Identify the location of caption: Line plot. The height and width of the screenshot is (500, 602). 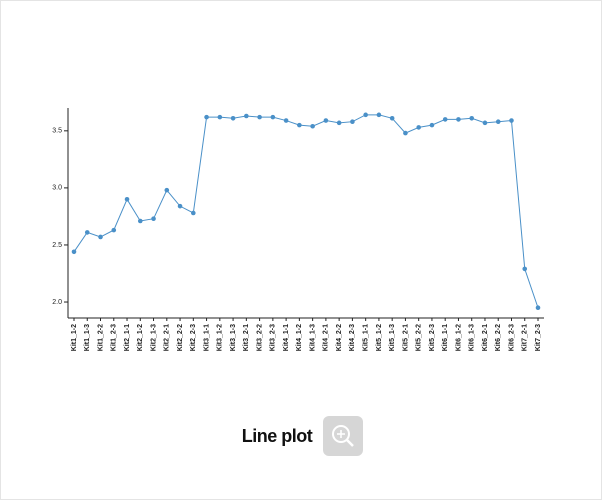
(277, 436).